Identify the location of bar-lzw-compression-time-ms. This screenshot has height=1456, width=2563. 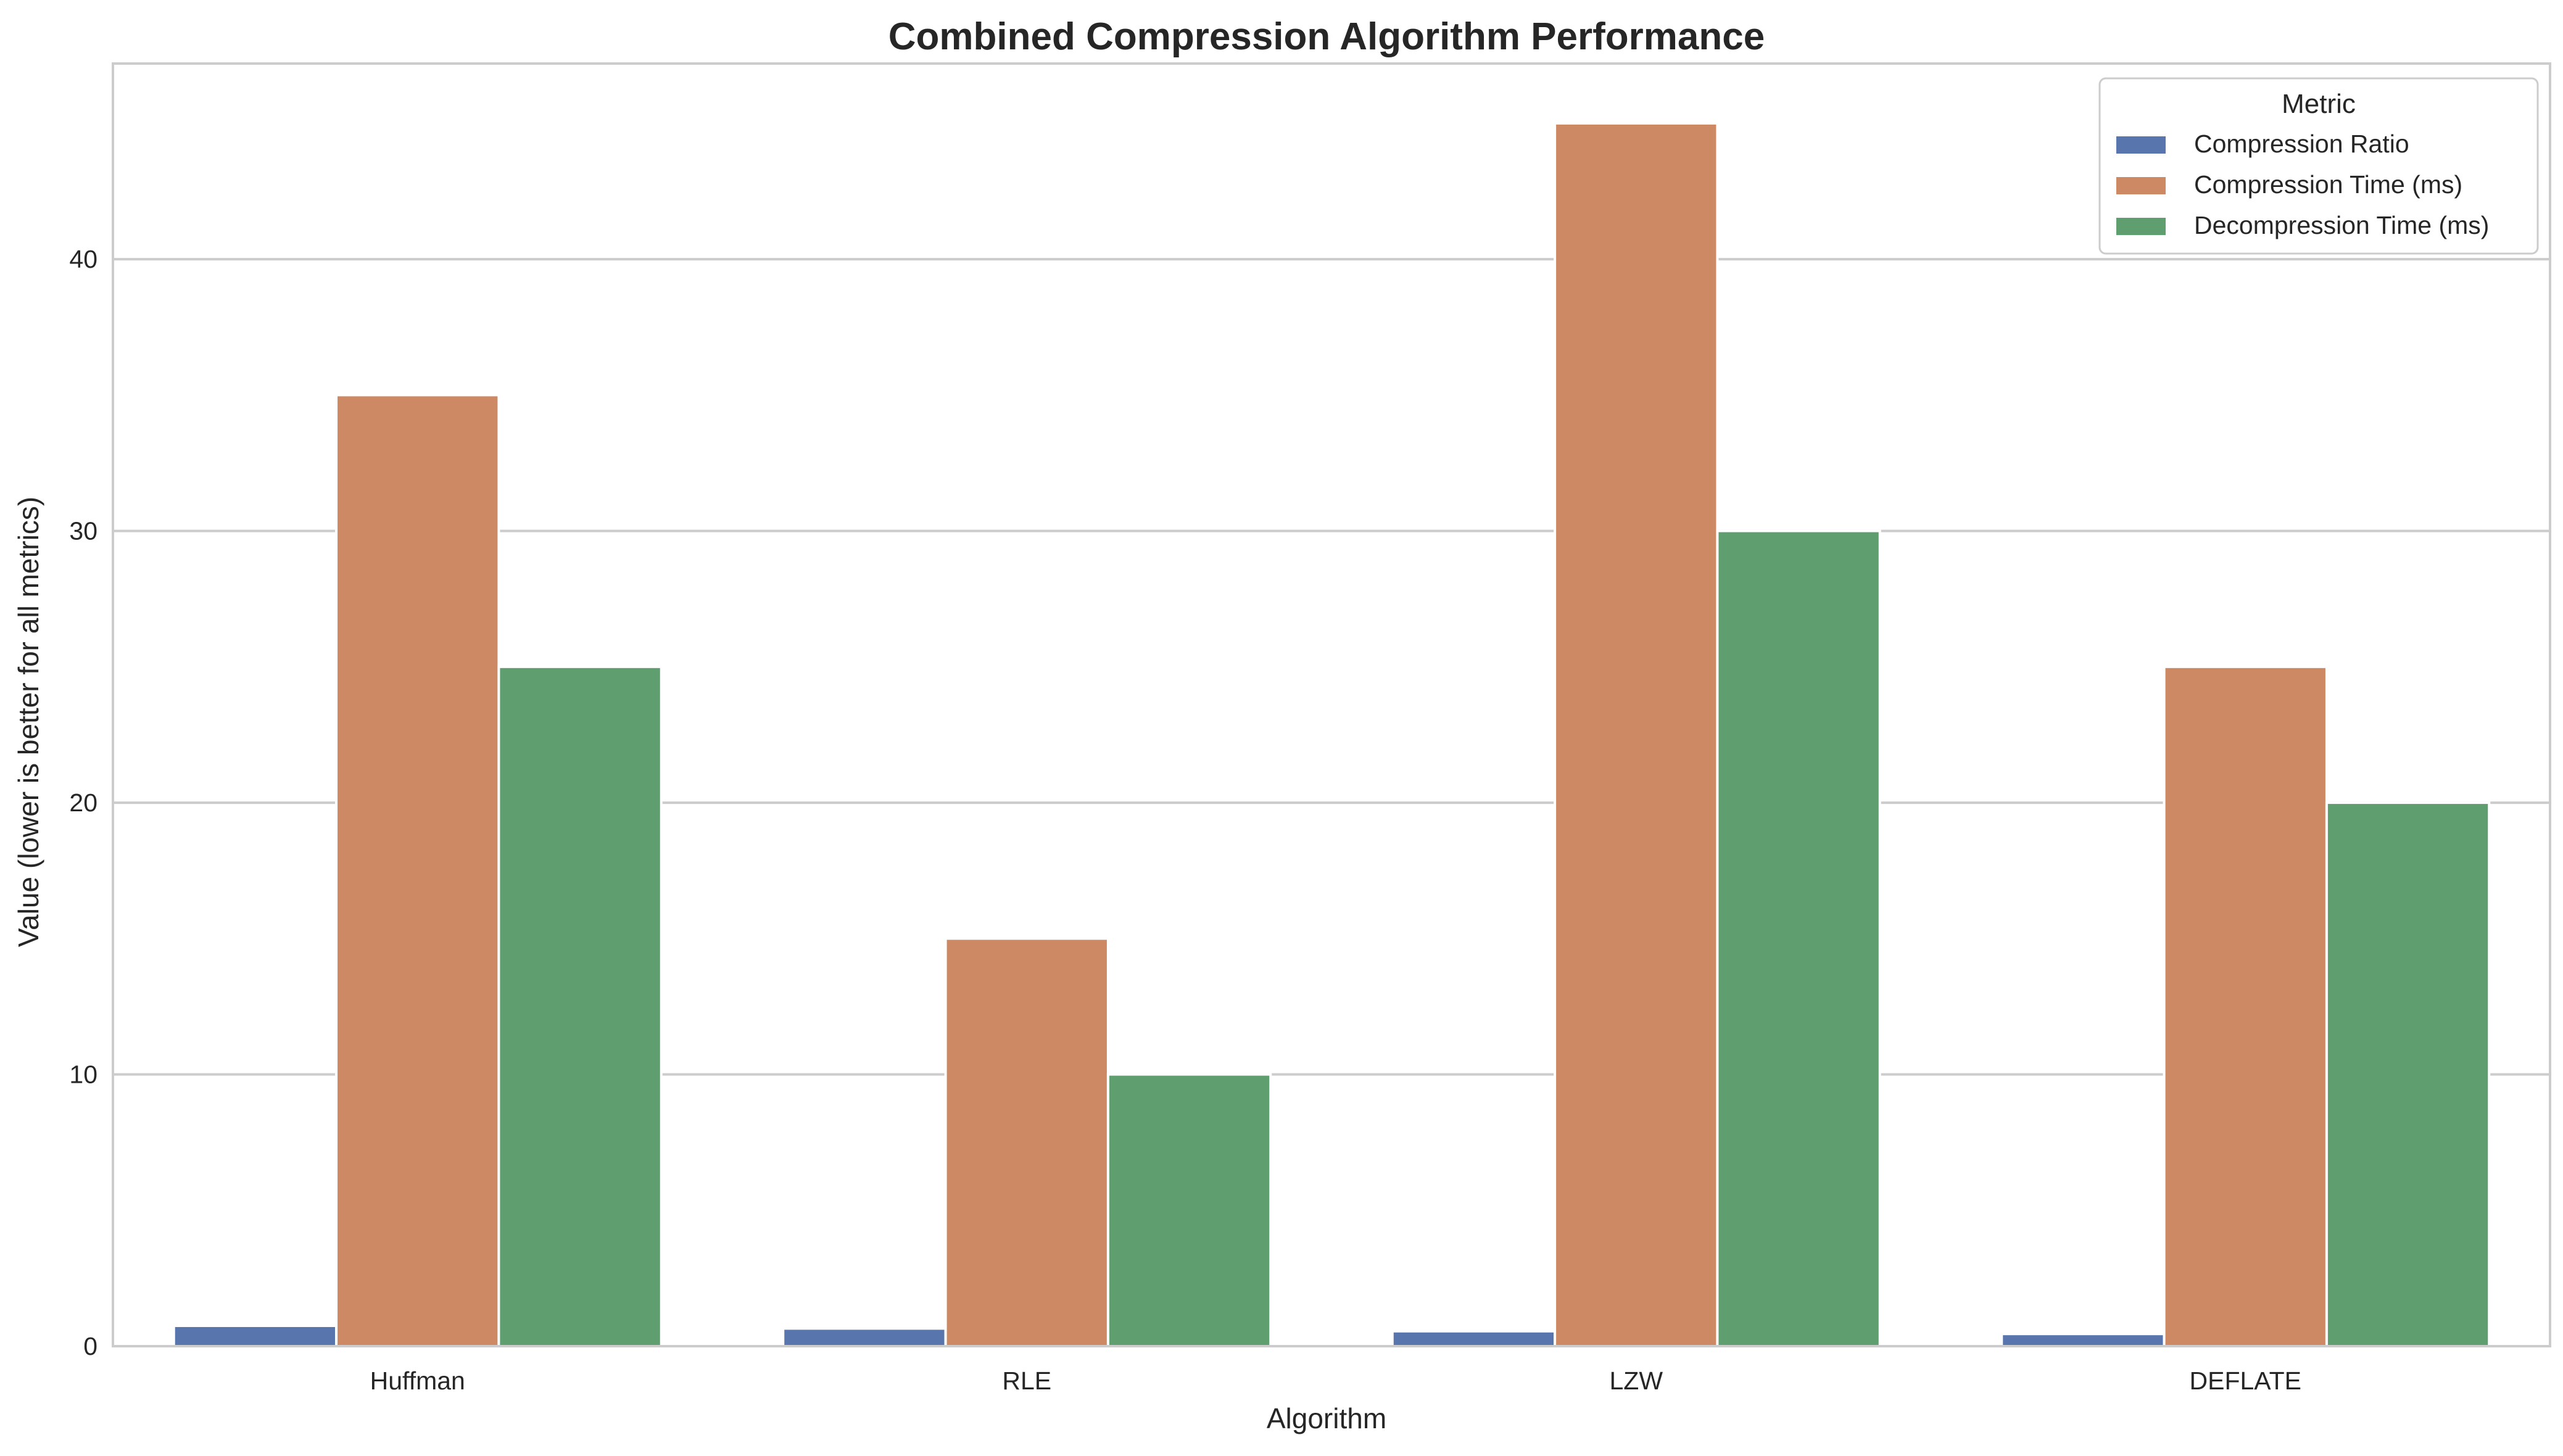
(1636, 734).